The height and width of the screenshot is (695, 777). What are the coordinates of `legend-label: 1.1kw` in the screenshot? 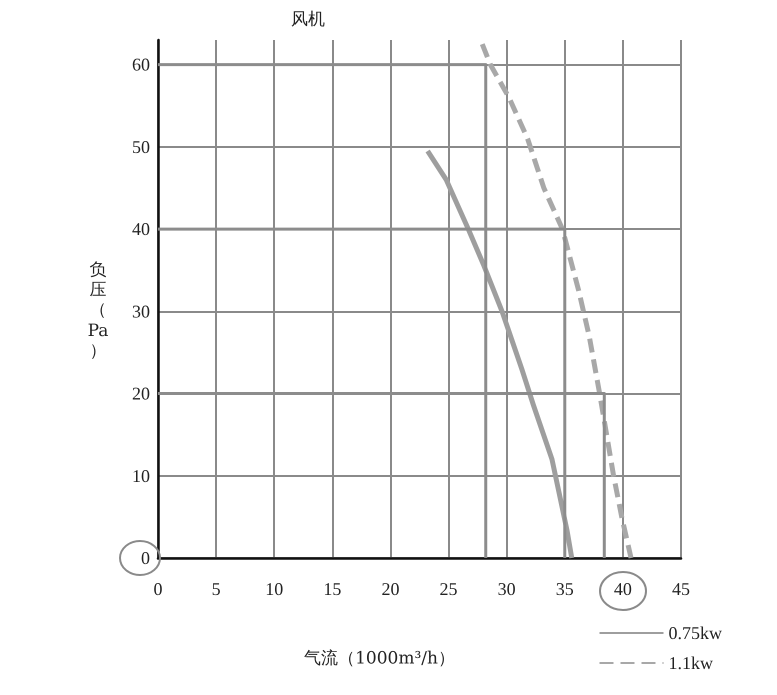 It's located at (690, 663).